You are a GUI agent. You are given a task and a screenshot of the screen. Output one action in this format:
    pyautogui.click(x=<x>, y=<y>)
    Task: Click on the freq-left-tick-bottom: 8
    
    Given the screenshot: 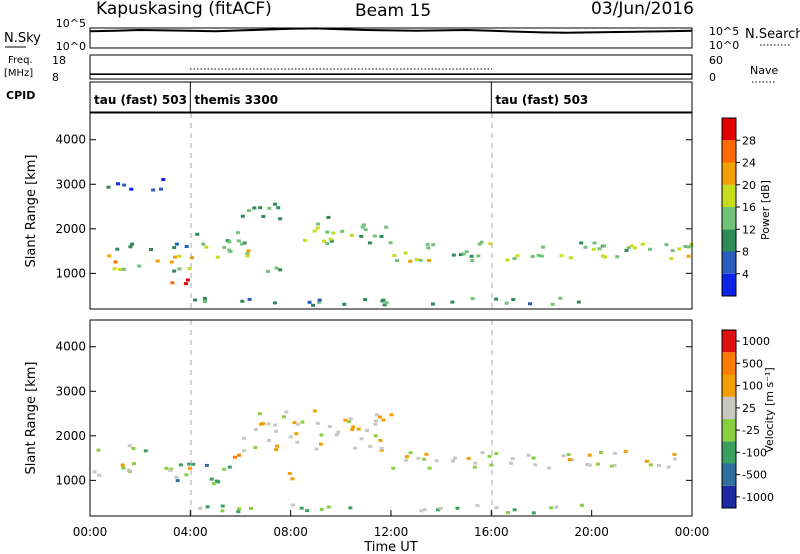 What is the action you would take?
    pyautogui.click(x=55, y=77)
    